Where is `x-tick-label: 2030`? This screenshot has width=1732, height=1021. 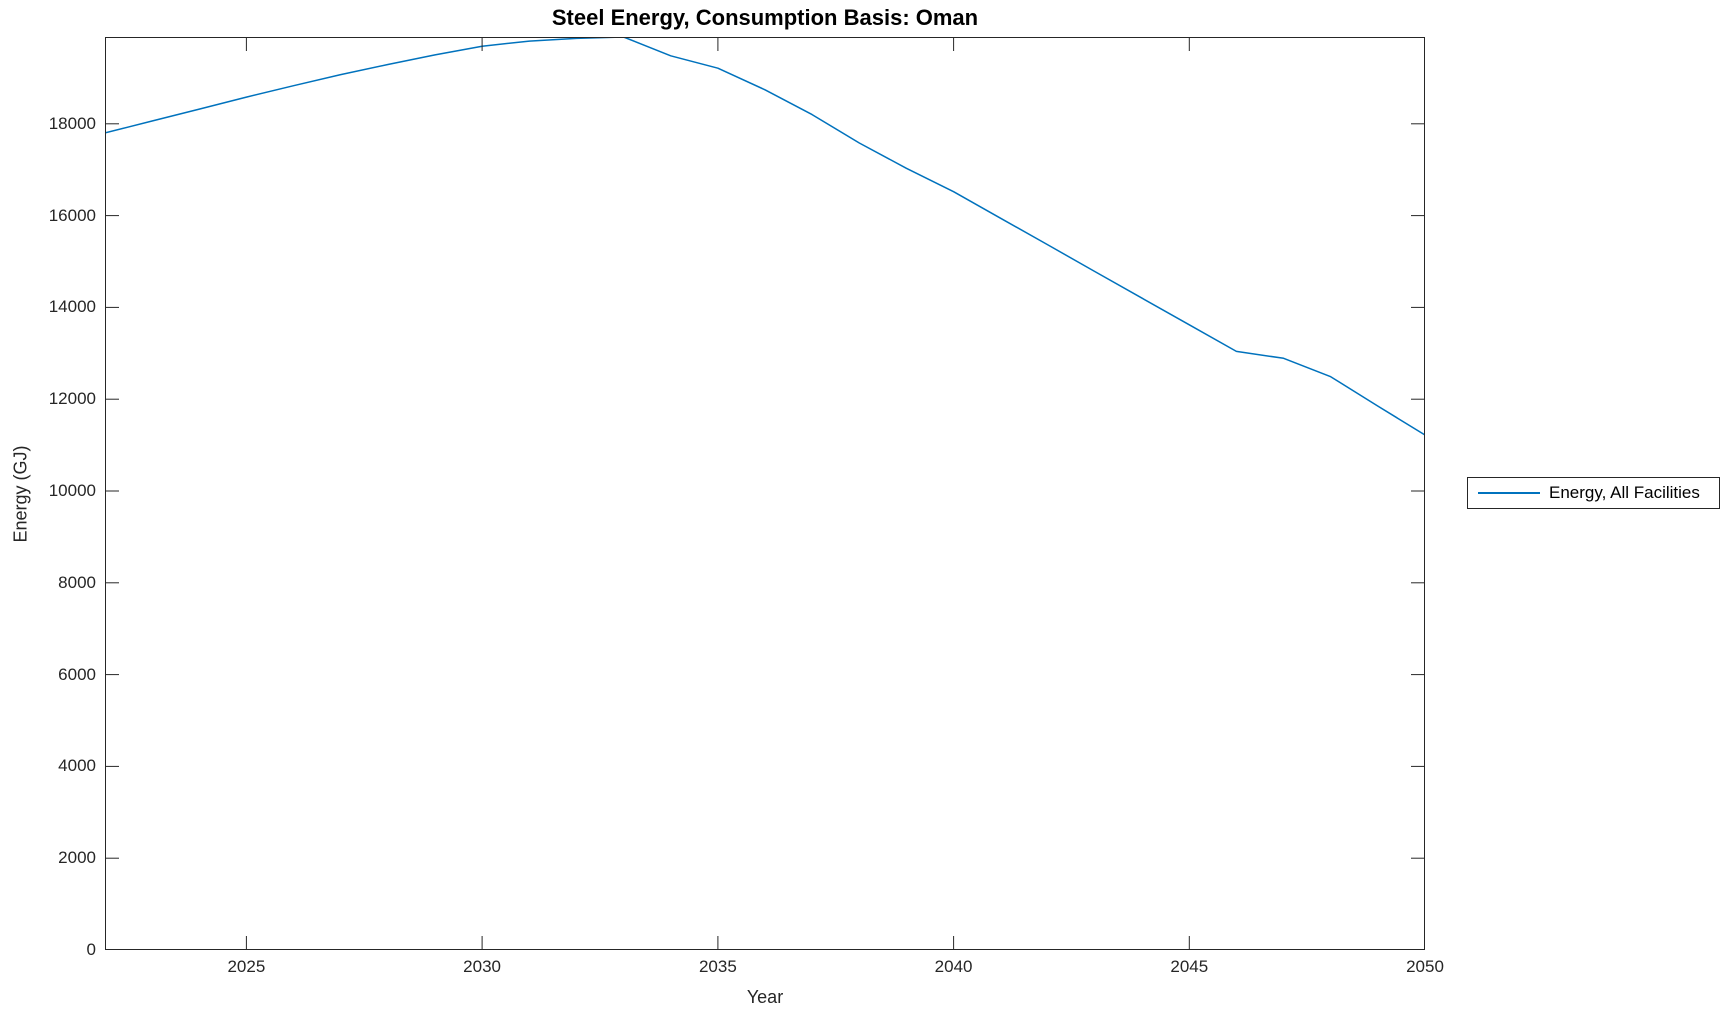 x-tick-label: 2030 is located at coordinates (482, 966).